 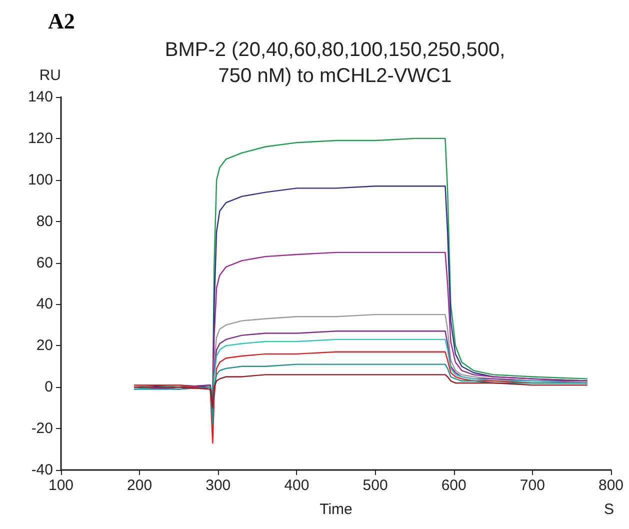 I want to click on y-tick-label: 0, so click(x=48, y=387).